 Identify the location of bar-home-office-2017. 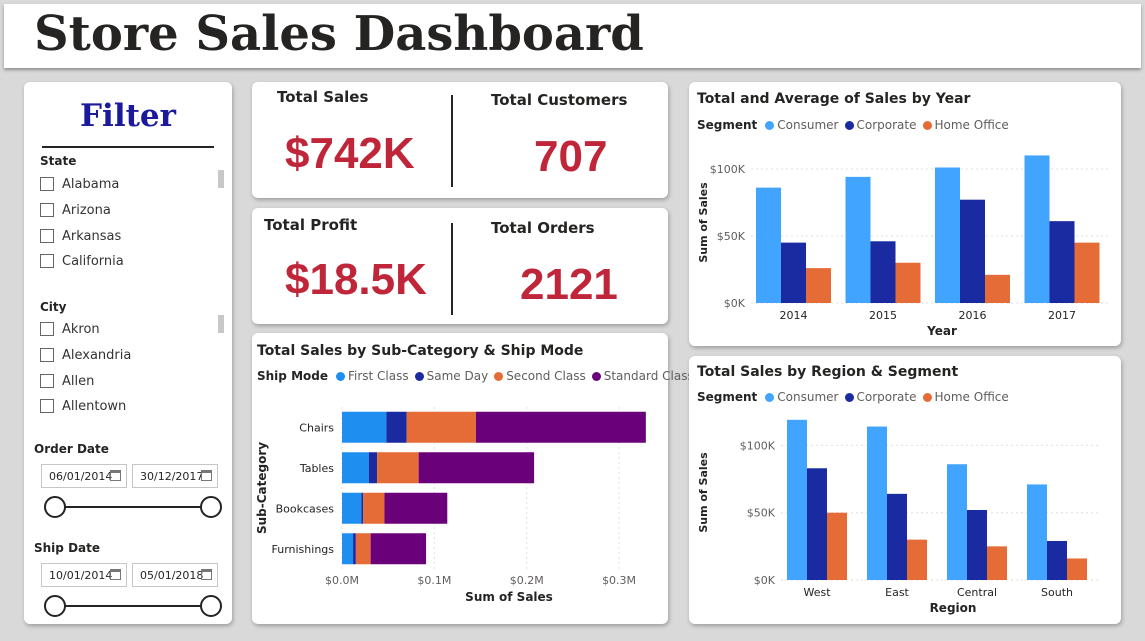
(1087, 272).